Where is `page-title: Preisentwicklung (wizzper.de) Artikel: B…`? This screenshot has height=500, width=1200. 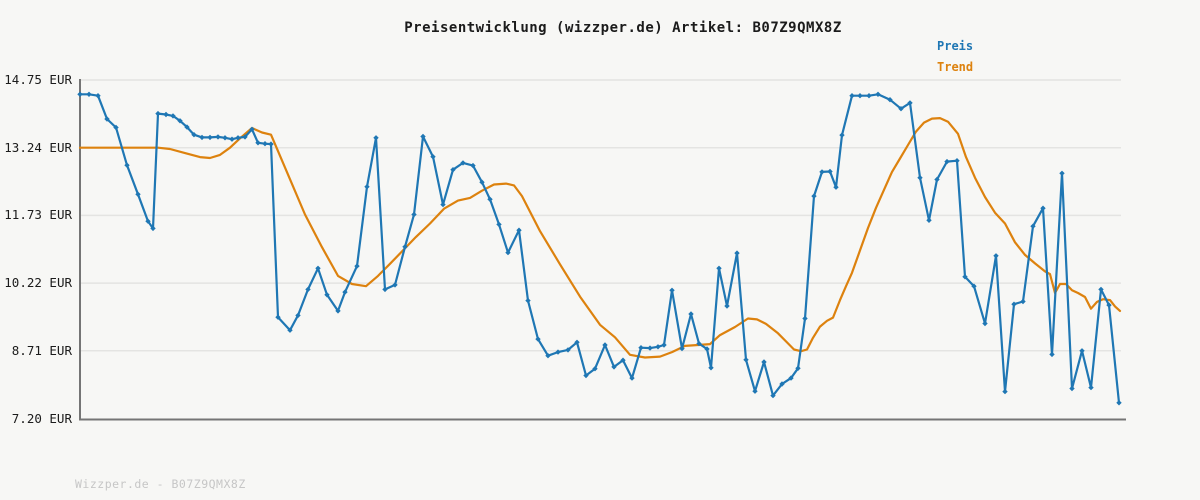
page-title: Preisentwicklung (wizzper.de) Artikel: B… is located at coordinates (623, 28).